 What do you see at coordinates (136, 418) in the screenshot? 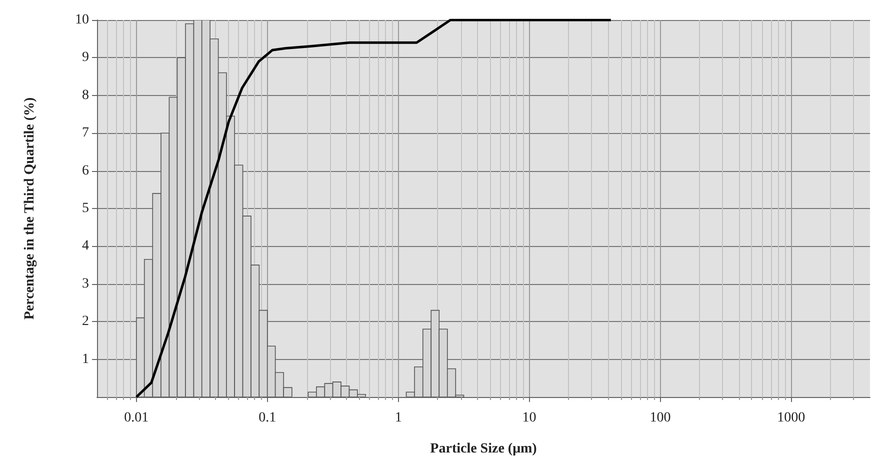
I see `x-tick-label: 0.01` at bounding box center [136, 418].